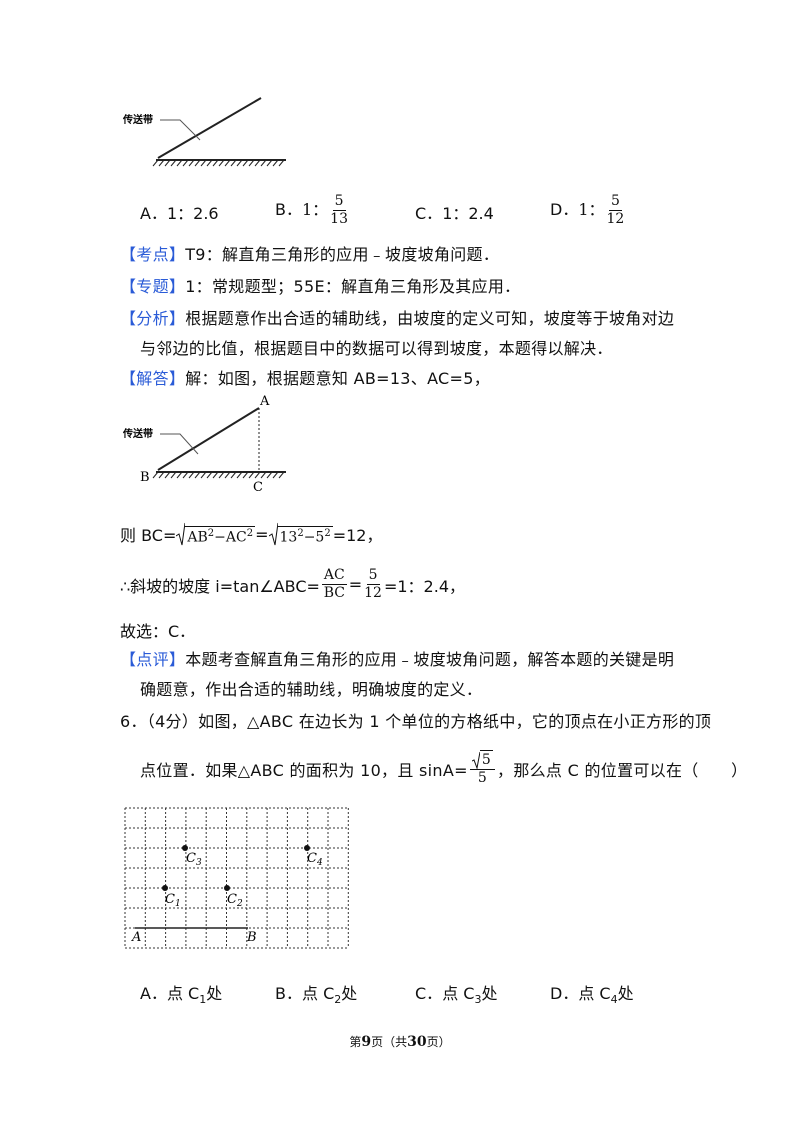 This screenshot has width=800, height=1132. What do you see at coordinates (366, 1042) in the screenshot?
I see `page-number: 9` at bounding box center [366, 1042].